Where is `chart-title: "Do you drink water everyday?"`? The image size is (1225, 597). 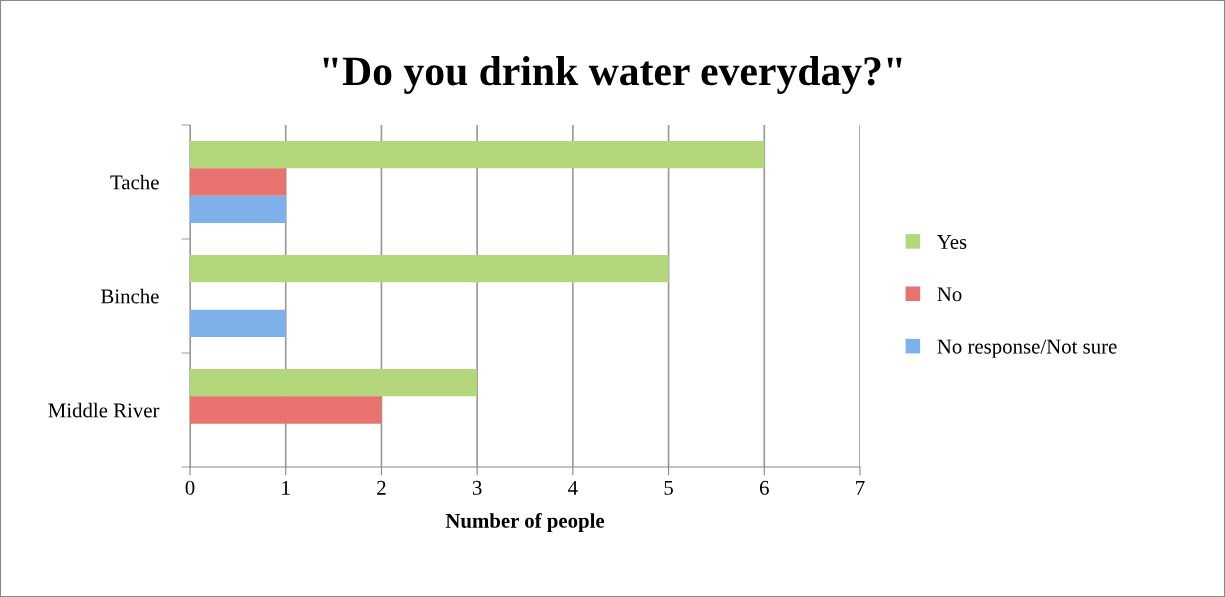
chart-title: "Do you drink water everyday?" is located at coordinates (612, 75).